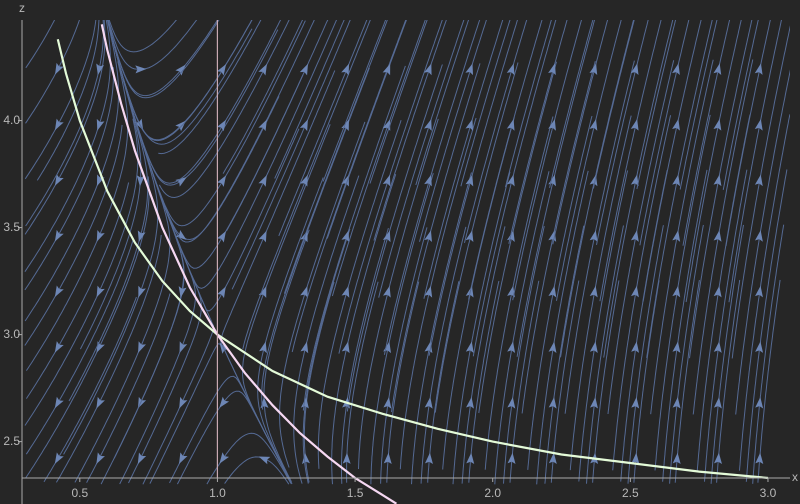 This screenshot has width=800, height=504. Describe the element at coordinates (79, 493) in the screenshot. I see `x-tick-label: 0.5` at that location.